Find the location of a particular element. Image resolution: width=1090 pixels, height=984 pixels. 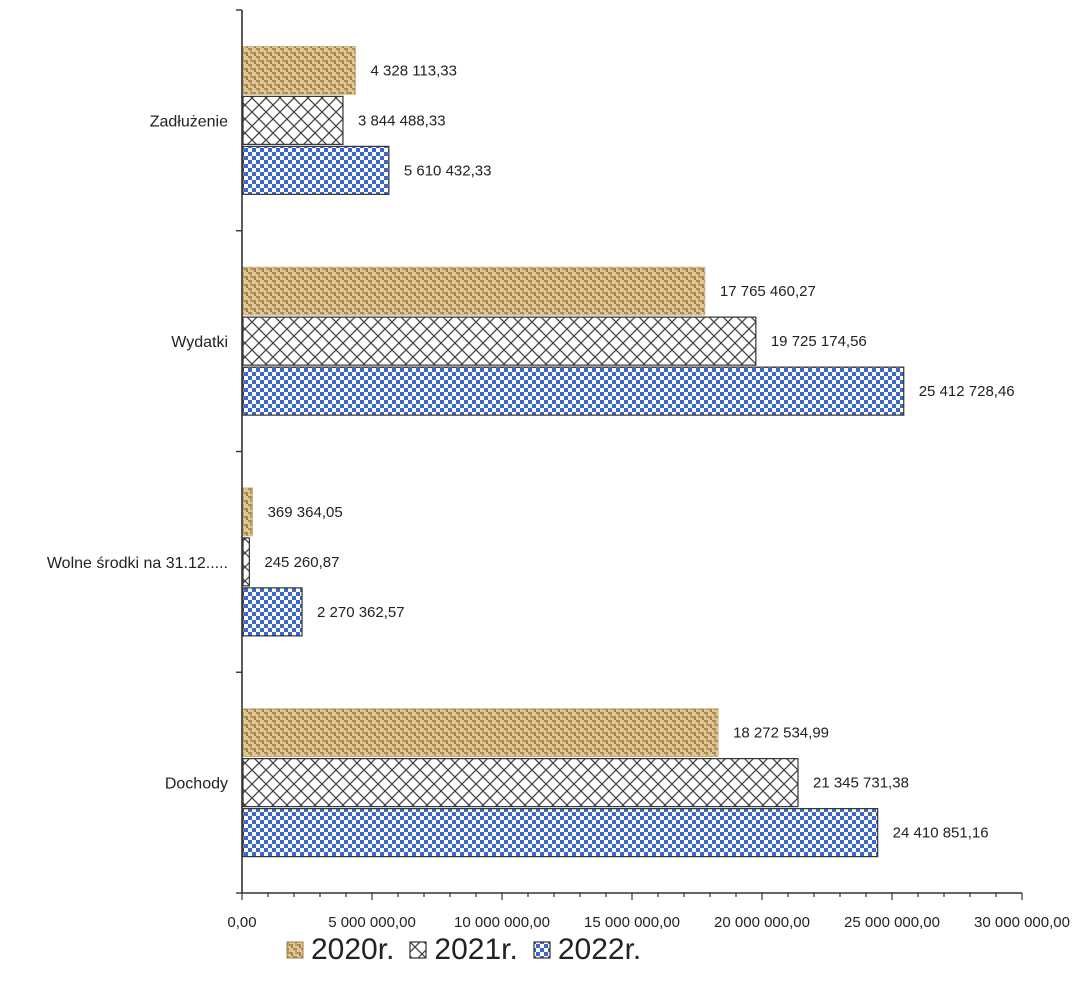

category-label-0: Dochody is located at coordinates (196, 784).